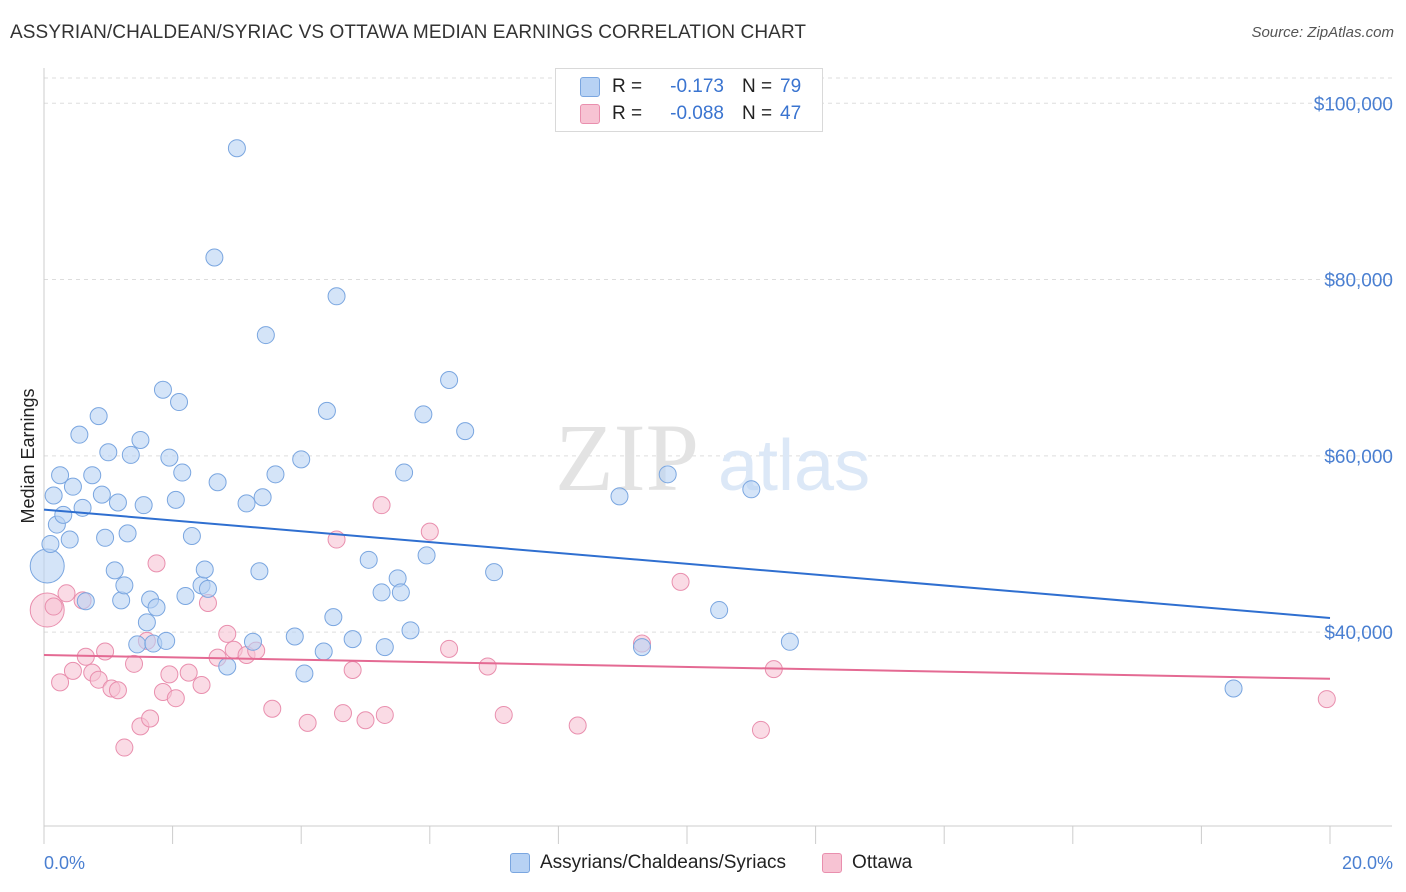  I want to click on legend-item-ottawa: Ottawa, so click(867, 863).